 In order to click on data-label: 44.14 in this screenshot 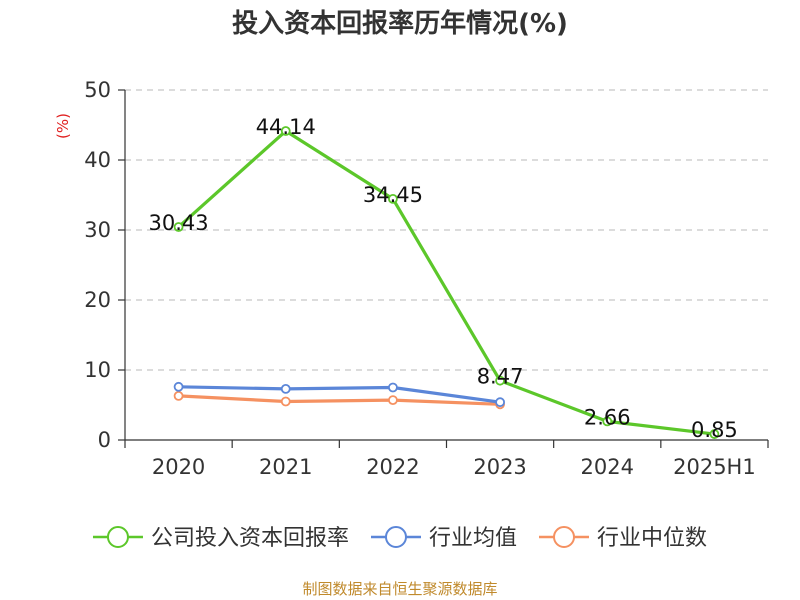, I will do `click(286, 127)`.